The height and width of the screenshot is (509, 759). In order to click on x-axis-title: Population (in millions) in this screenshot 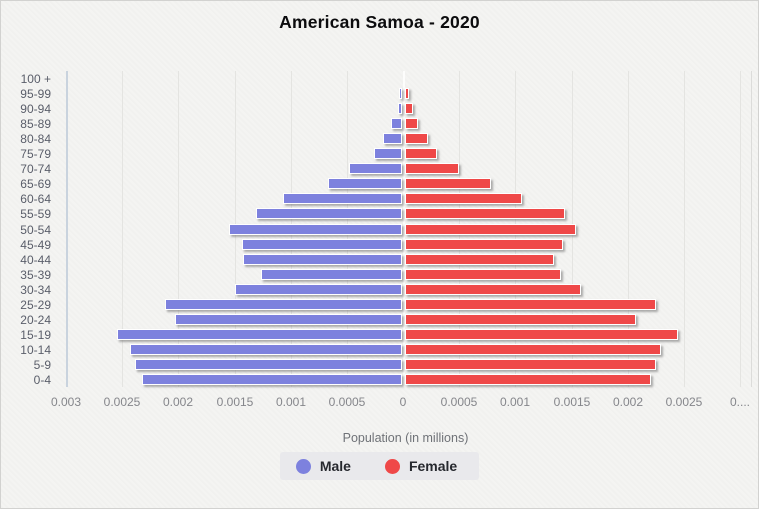, I will do `click(405, 438)`.